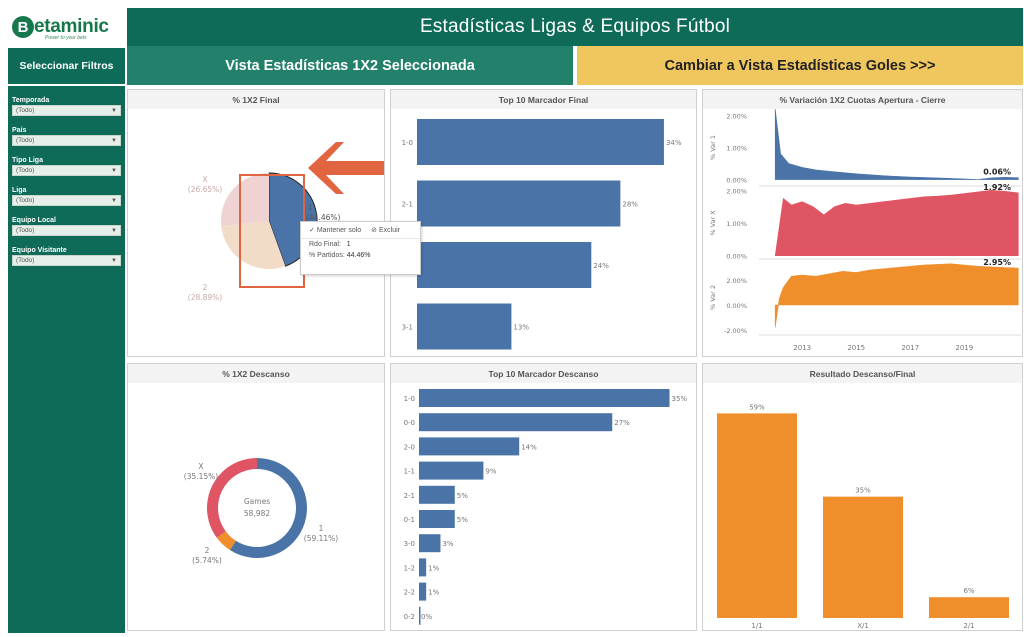 This screenshot has width=1024, height=637. I want to click on category-label: 2-1, so click(407, 205).